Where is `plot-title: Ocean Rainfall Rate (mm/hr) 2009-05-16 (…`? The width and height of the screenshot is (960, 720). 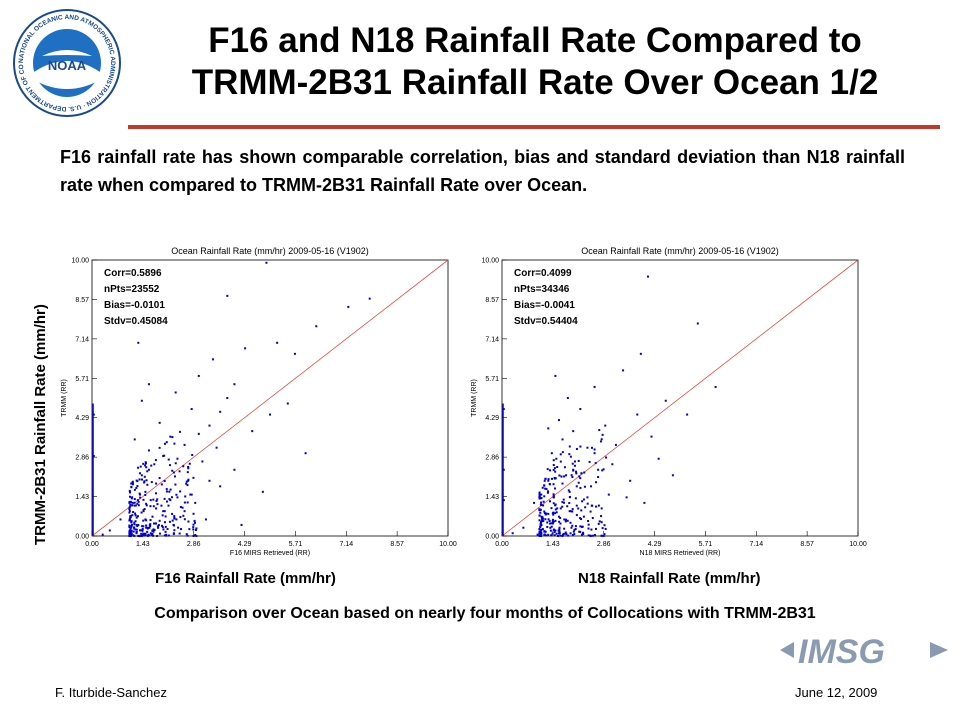
plot-title: Ocean Rainfall Rate (mm/hr) 2009-05-16 (… is located at coordinates (680, 251).